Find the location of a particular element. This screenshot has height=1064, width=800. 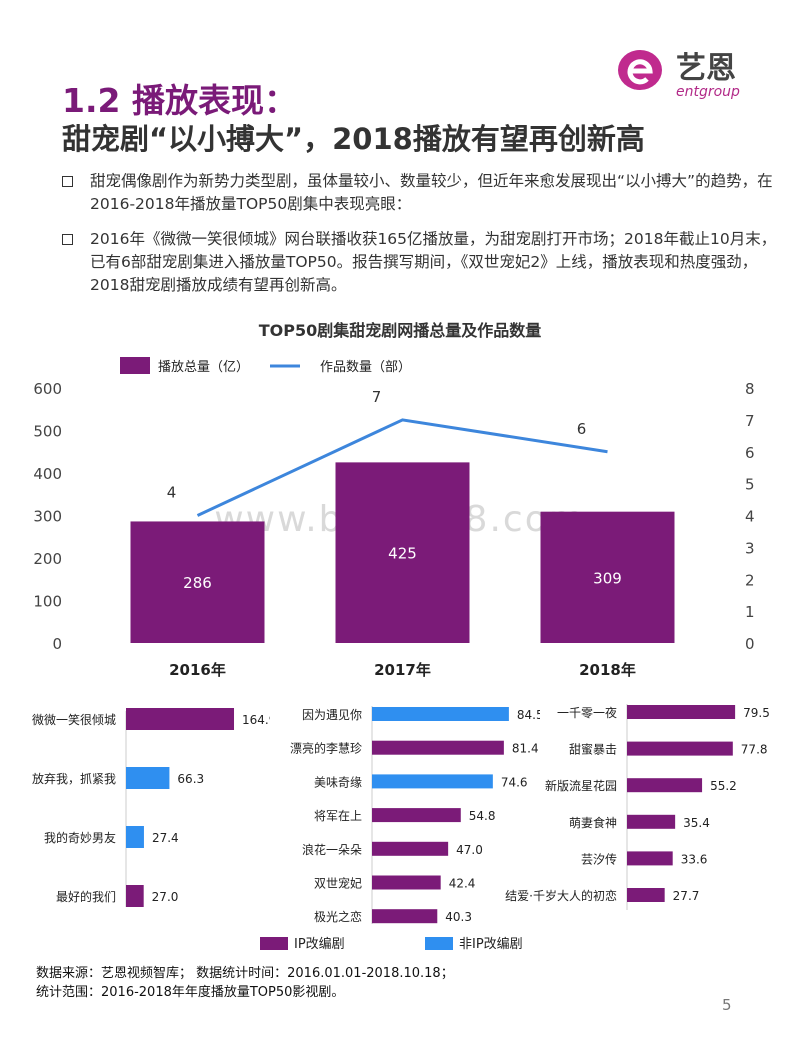

hbar-value-label: 35.4 is located at coordinates (696, 823).